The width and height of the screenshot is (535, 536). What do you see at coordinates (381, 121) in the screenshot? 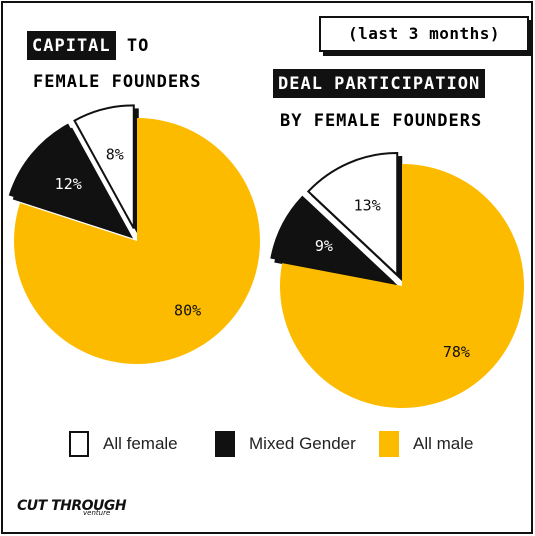
I see `chart2-title-line2: BY FEMALE FOUNDERS` at bounding box center [381, 121].